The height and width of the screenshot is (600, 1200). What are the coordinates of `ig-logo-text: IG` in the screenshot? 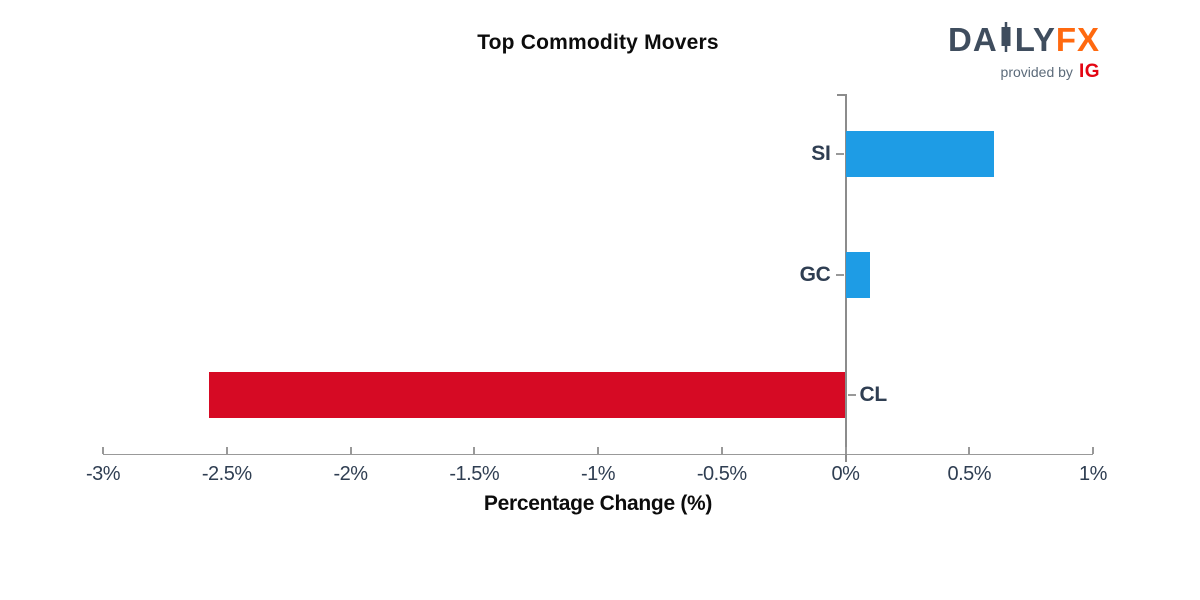 It's located at (1089, 71).